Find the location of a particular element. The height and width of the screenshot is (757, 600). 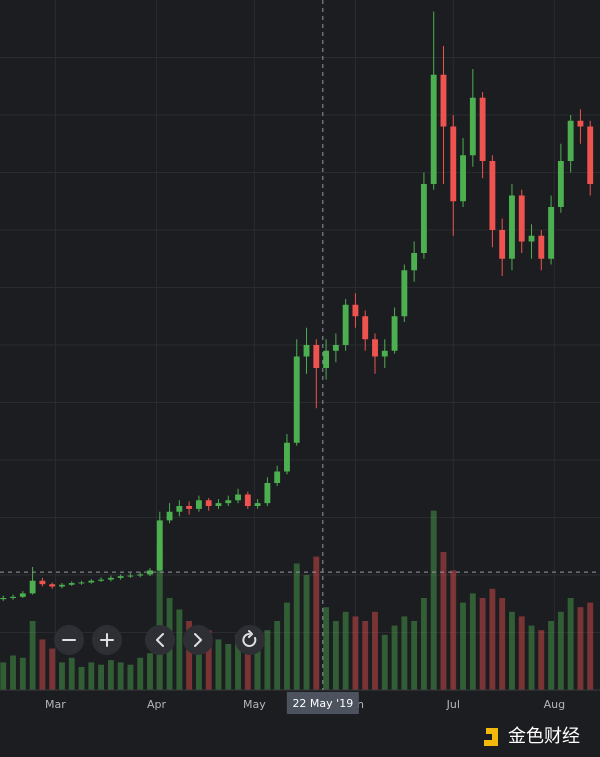

reset-button is located at coordinates (250, 640).